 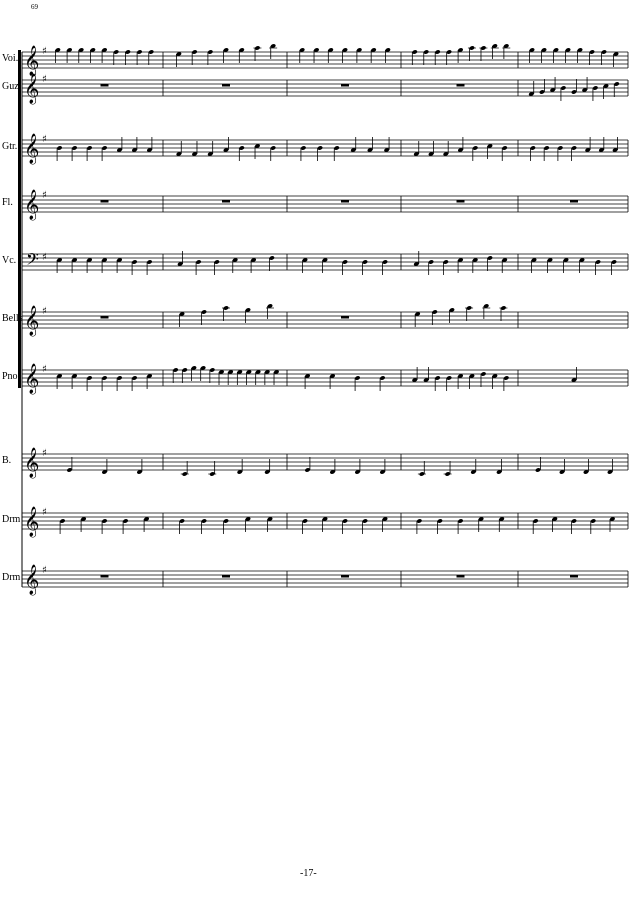 What do you see at coordinates (11, 519) in the screenshot?
I see `staff-label: Drm` at bounding box center [11, 519].